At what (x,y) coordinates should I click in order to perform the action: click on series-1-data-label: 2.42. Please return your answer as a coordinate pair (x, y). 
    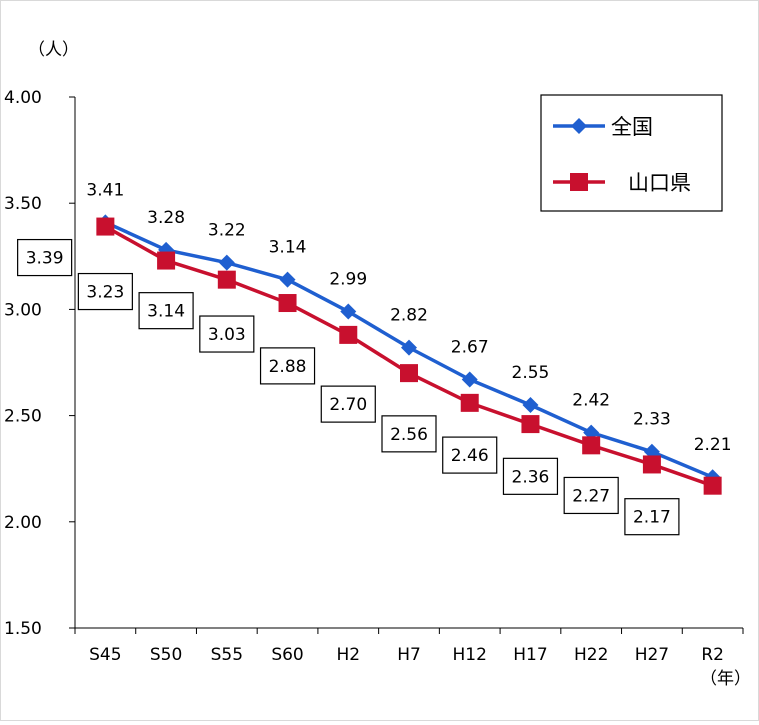
    Looking at the image, I should click on (591, 401).